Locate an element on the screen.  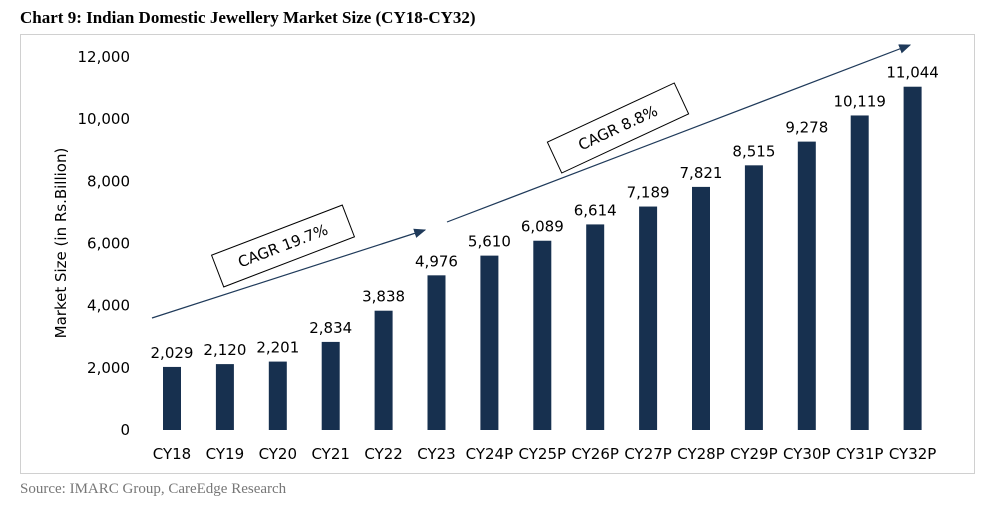
bar-CY32P is located at coordinates (912, 258).